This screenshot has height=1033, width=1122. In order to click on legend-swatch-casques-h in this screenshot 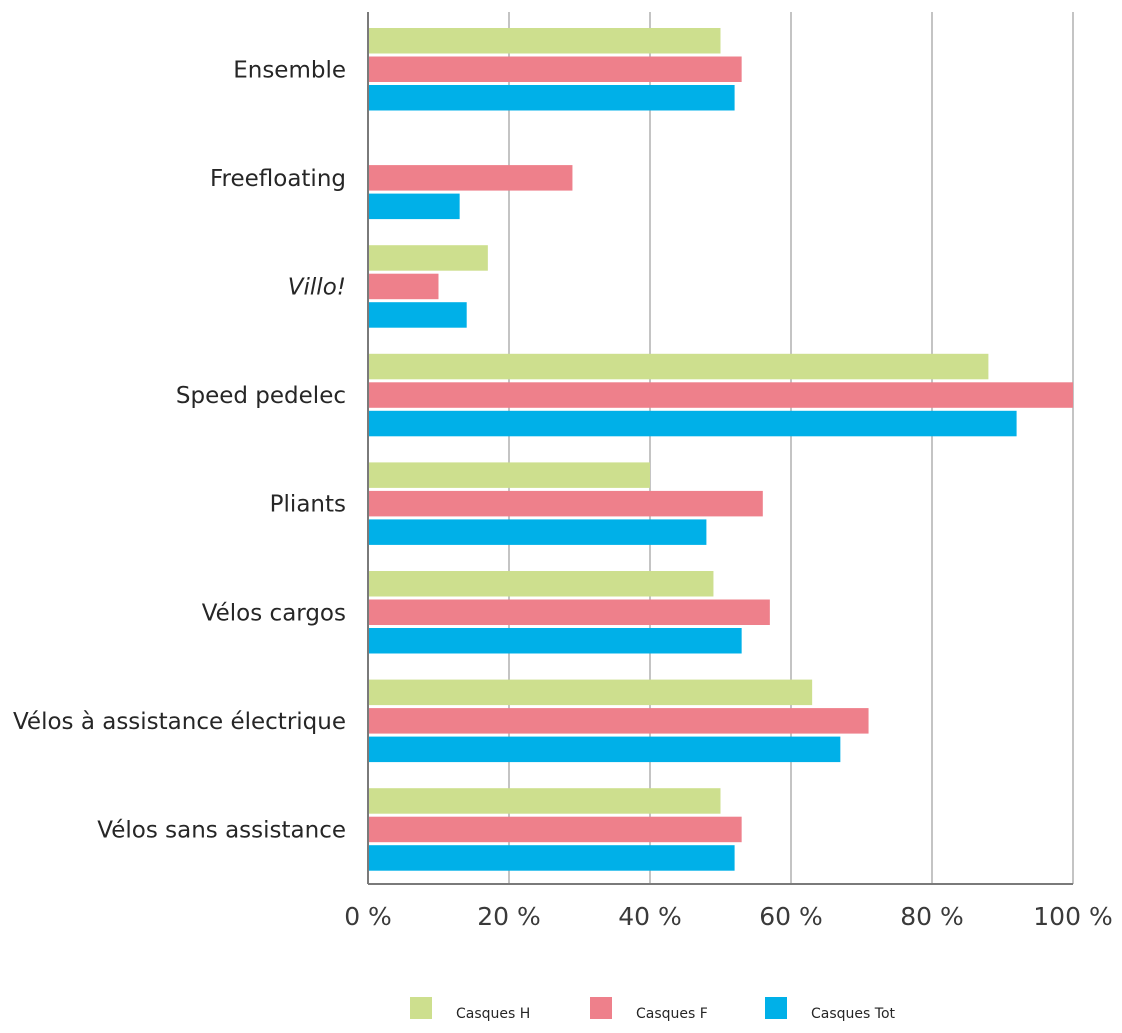, I will do `click(421, 1008)`.